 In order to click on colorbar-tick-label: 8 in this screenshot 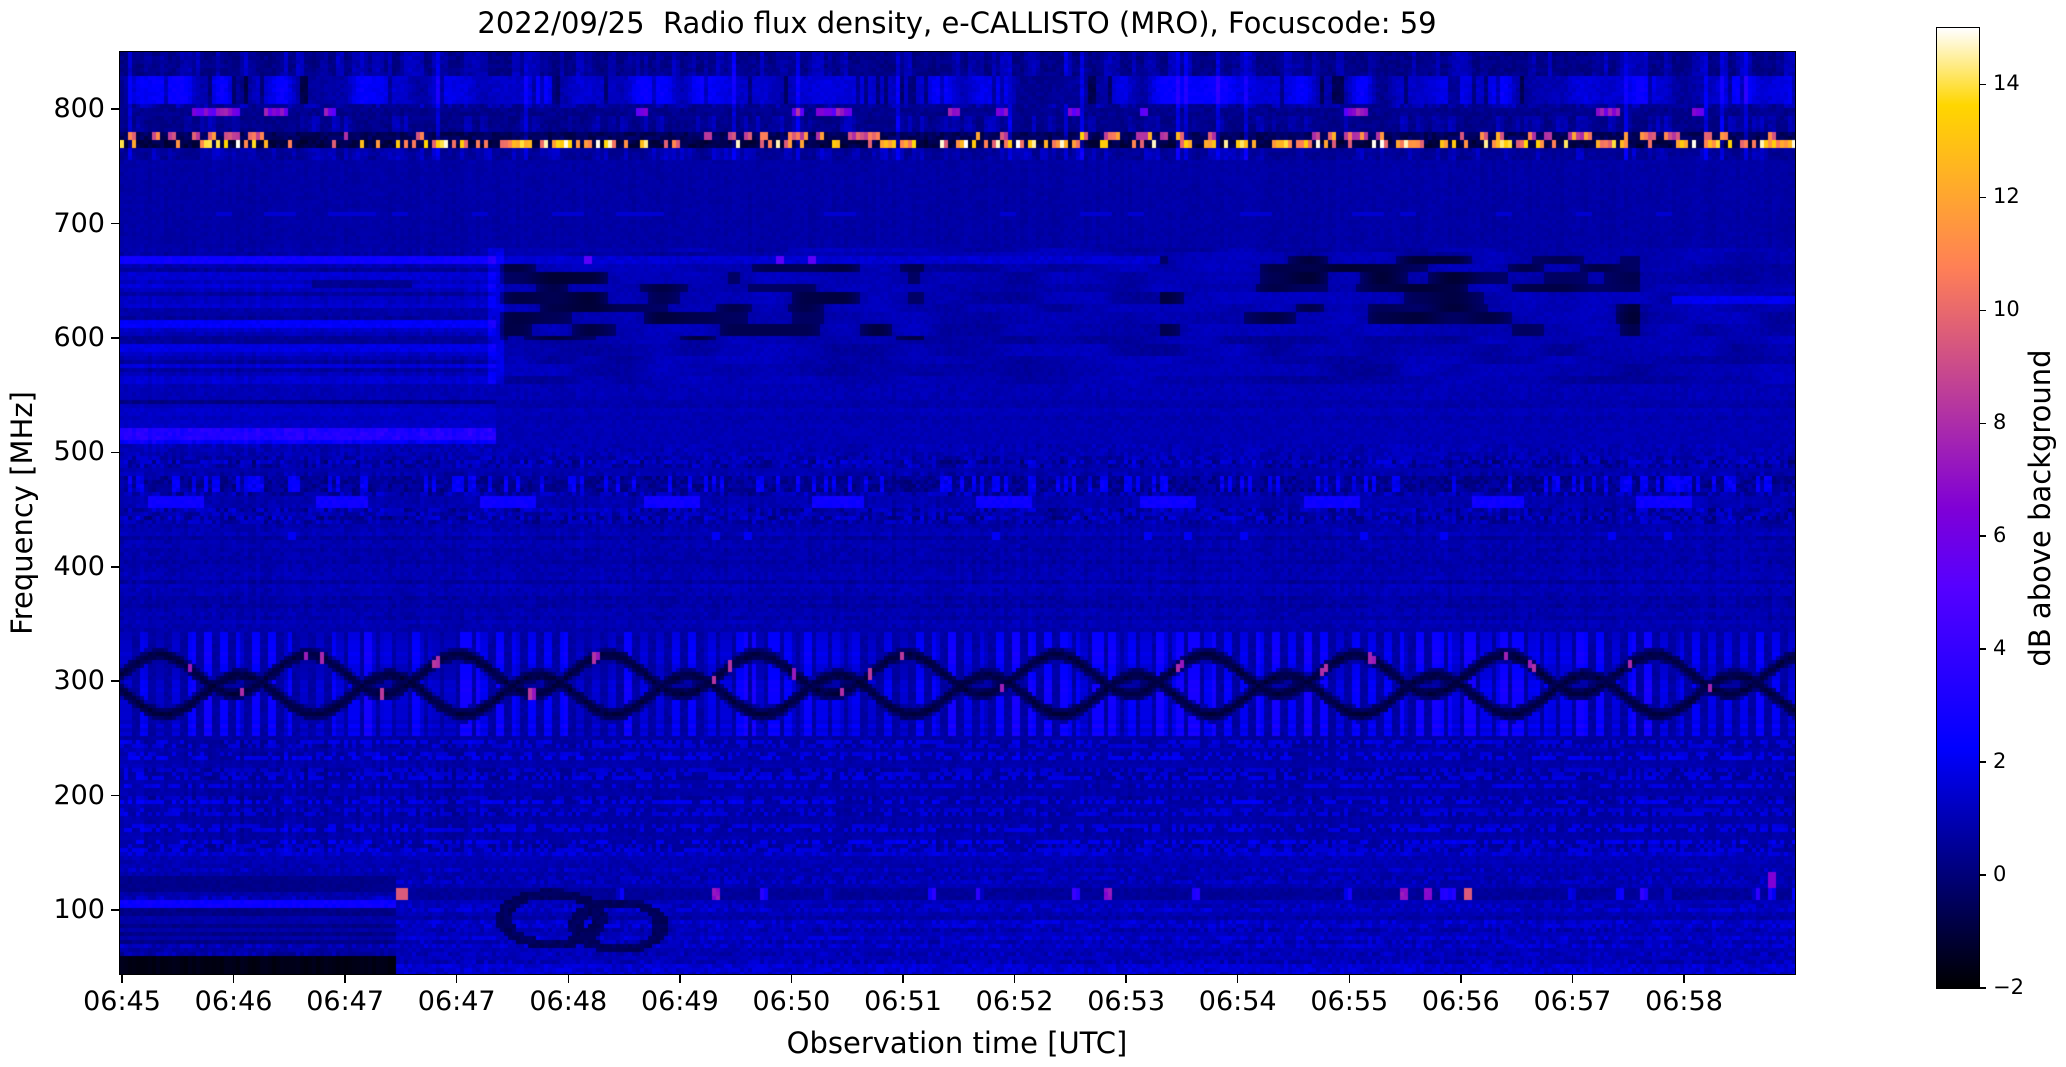, I will do `click(2000, 422)`.